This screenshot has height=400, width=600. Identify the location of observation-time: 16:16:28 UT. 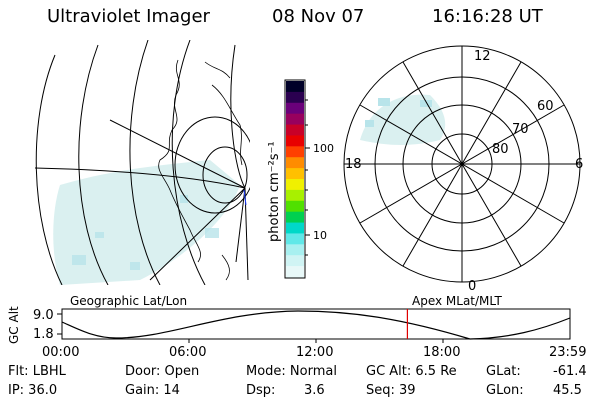
(487, 16).